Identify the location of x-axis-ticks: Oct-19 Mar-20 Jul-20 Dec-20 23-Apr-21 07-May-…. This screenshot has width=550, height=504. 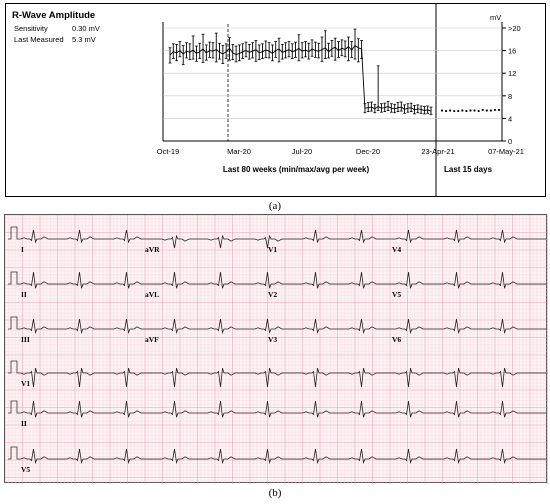
(340, 151).